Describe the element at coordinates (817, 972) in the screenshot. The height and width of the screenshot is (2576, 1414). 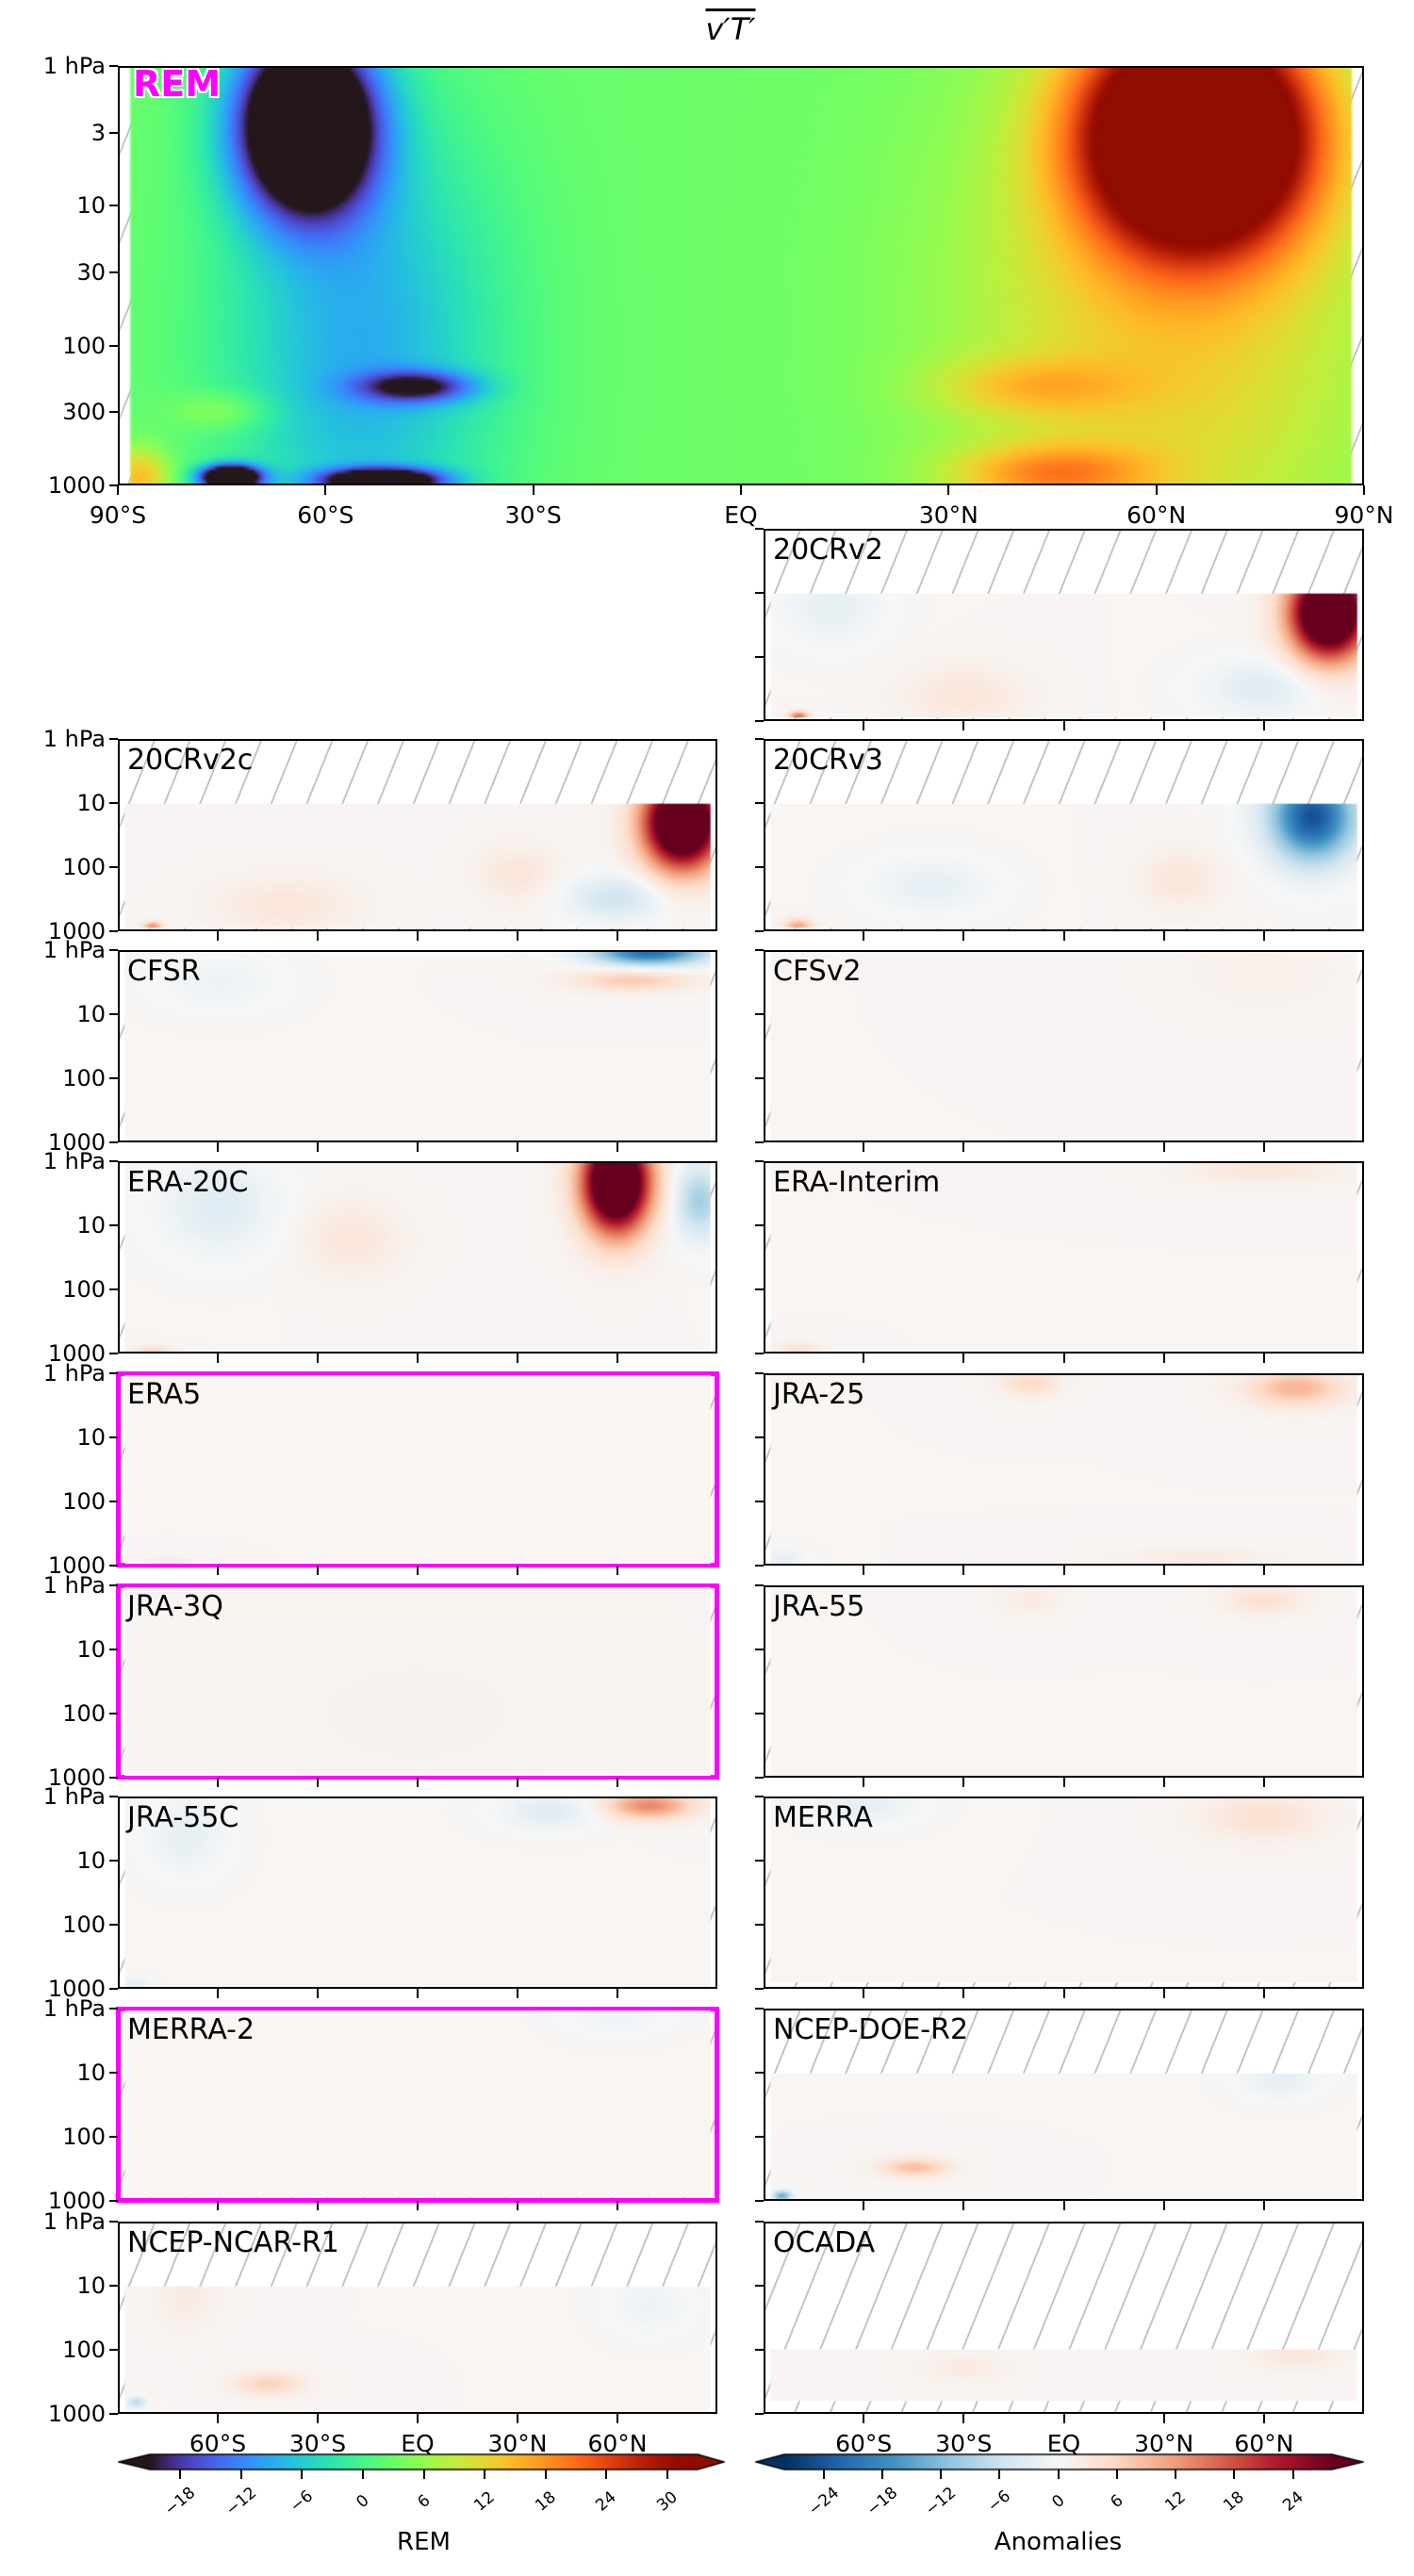
I see `panel-label: CFSv2` at that location.